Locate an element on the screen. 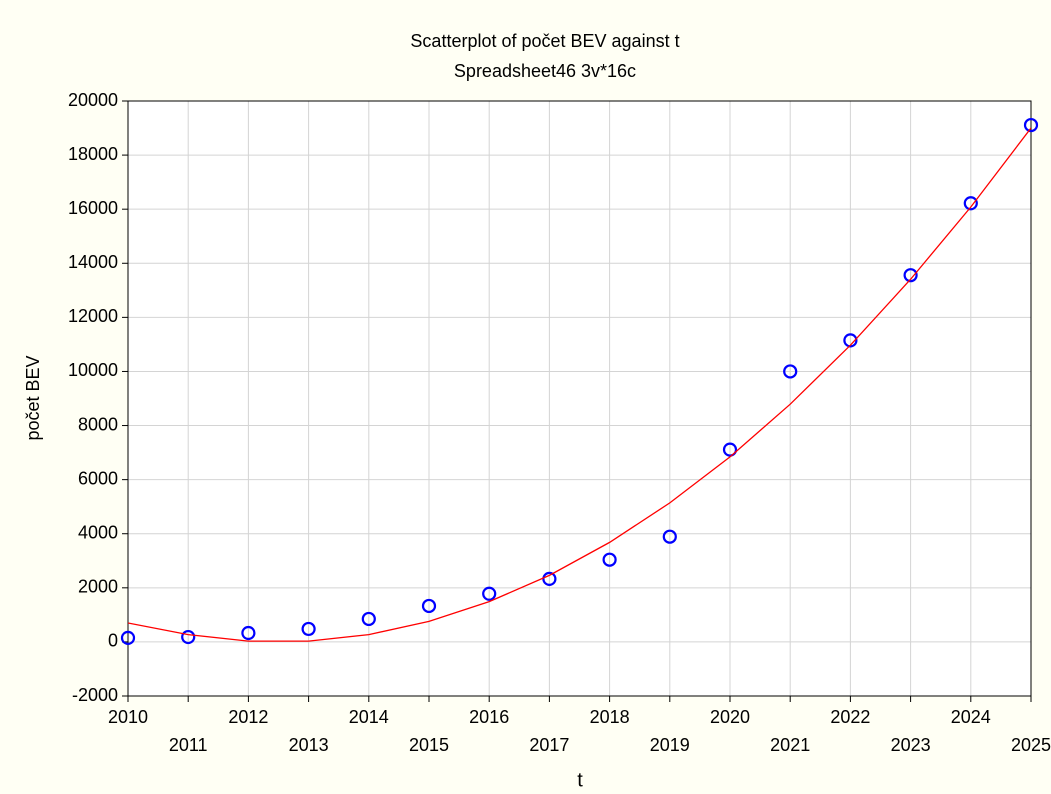 Image resolution: width=1051 pixels, height=794 pixels. y-tick-label: 10000 is located at coordinates (93, 370).